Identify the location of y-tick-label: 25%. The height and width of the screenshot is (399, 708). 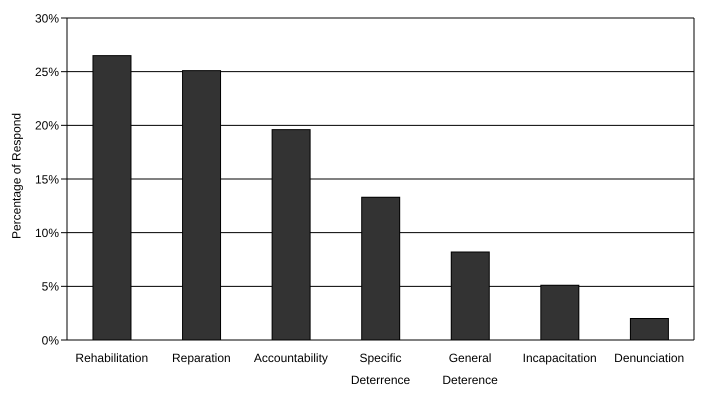
(47, 71).